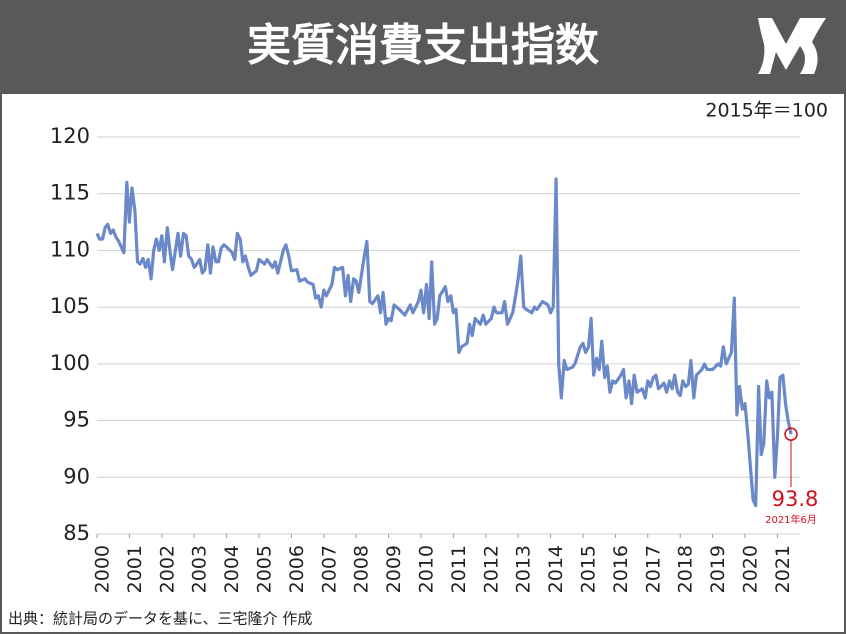 The height and width of the screenshot is (635, 846). Describe the element at coordinates (792, 46) in the screenshot. I see `logo` at that location.